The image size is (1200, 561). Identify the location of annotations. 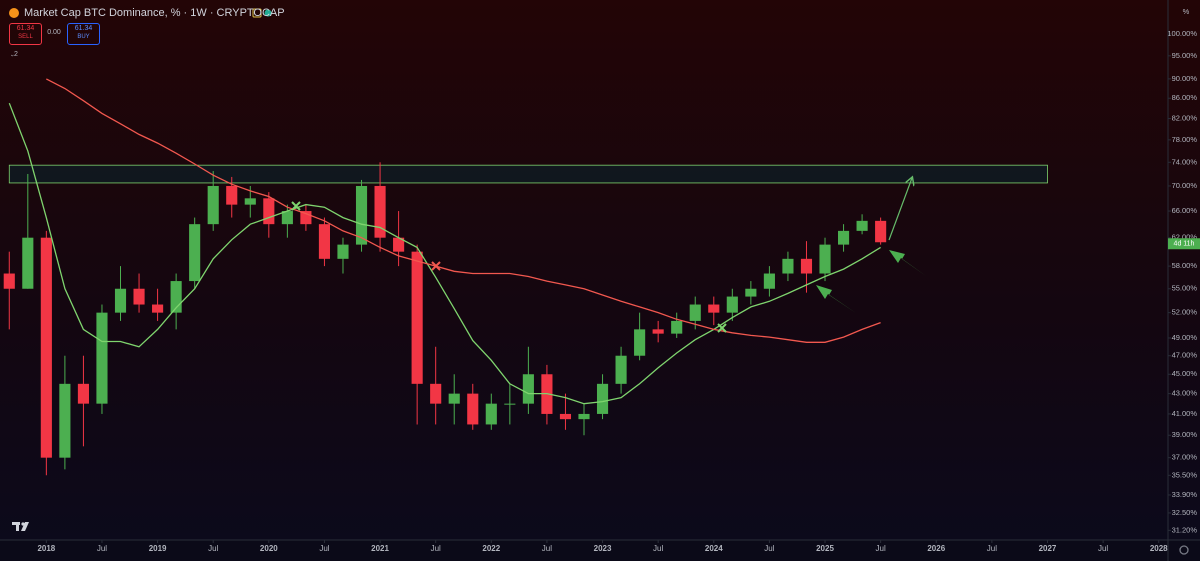
(608, 255).